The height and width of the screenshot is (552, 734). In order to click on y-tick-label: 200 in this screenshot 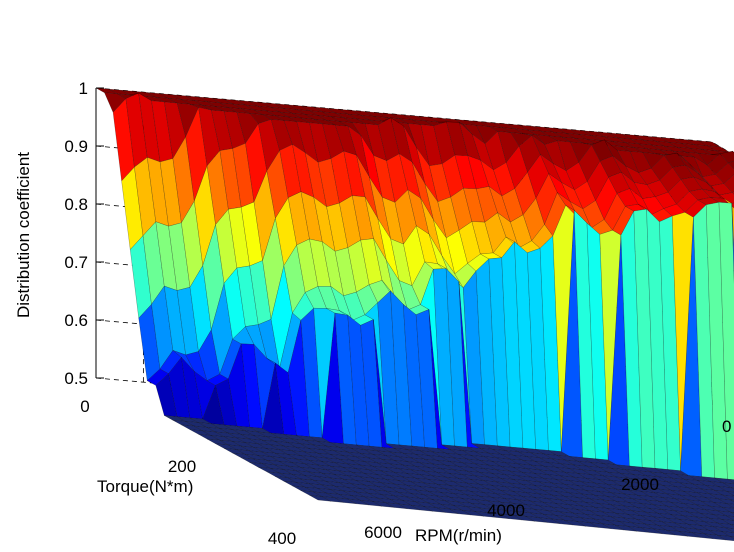, I will do `click(182, 466)`.